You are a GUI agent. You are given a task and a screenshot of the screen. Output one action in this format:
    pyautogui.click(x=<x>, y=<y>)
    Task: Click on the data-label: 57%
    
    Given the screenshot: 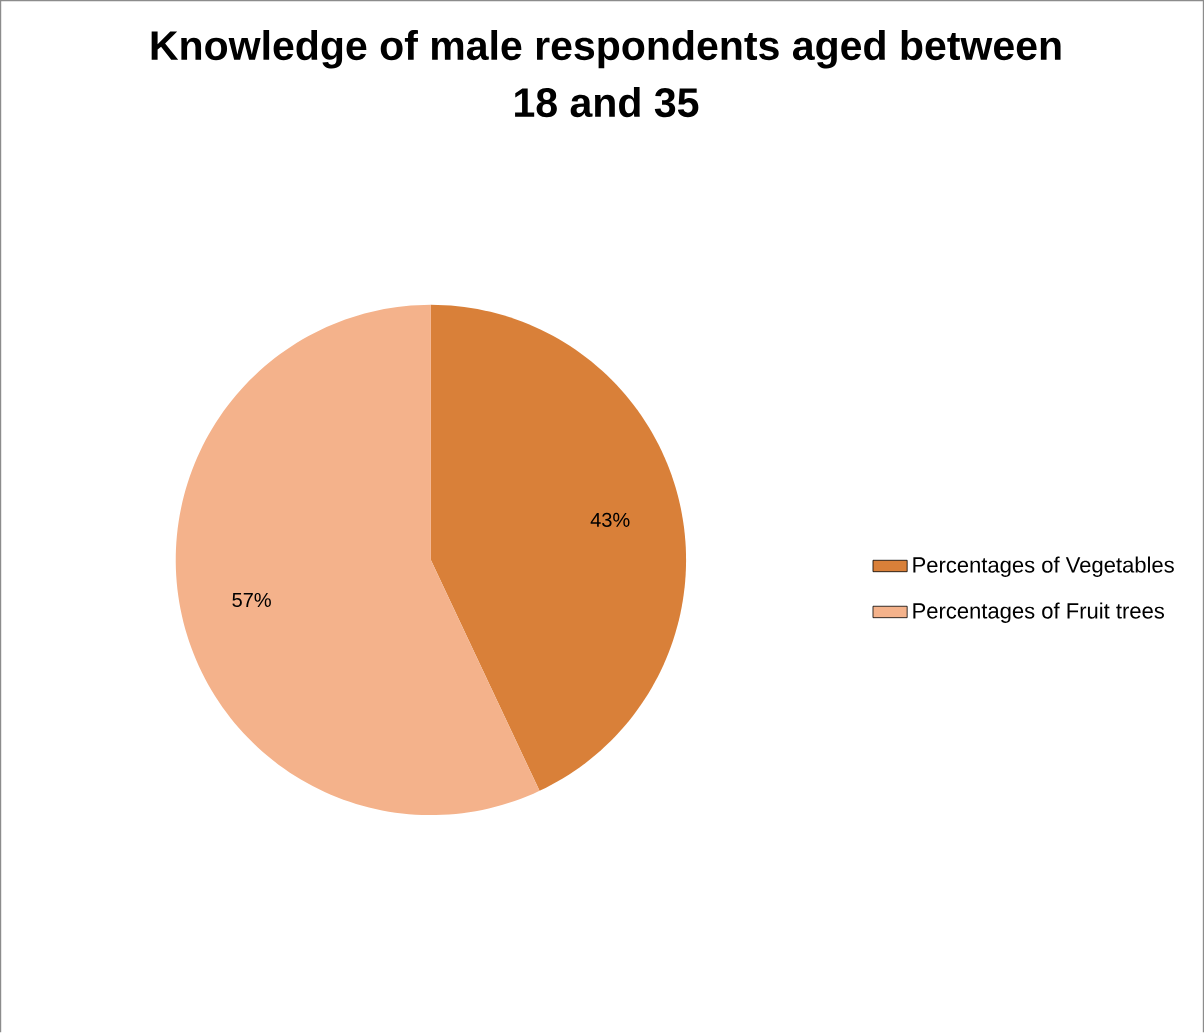 What is the action you would take?
    pyautogui.click(x=251, y=600)
    